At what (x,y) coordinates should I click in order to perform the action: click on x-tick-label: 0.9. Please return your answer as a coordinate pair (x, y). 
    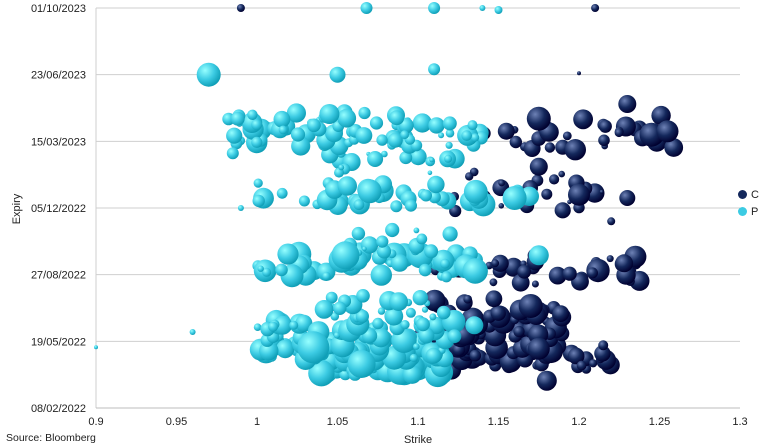
    Looking at the image, I should click on (95, 422).